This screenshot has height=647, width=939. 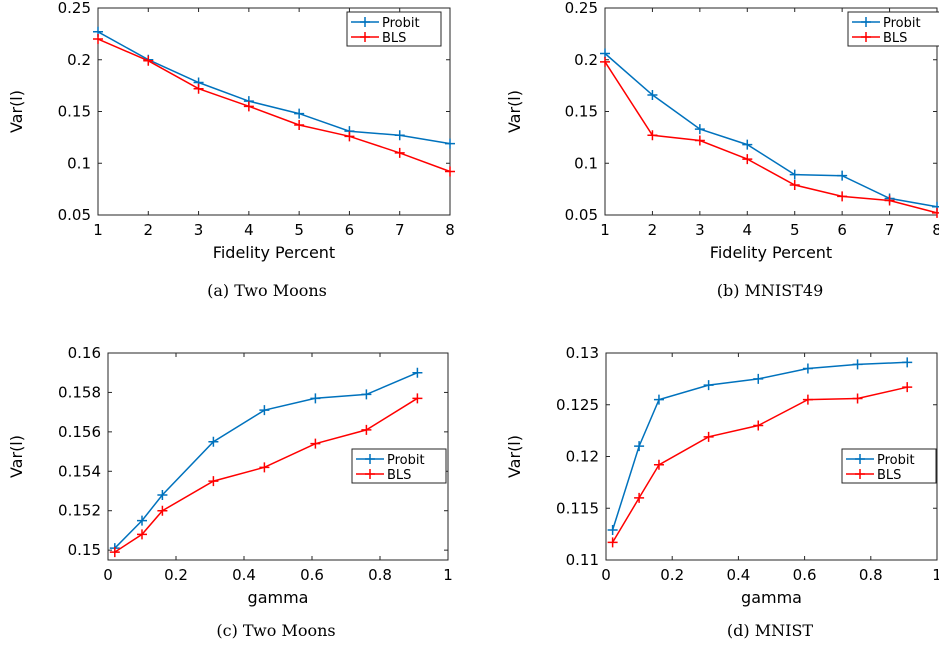 I want to click on x-tick-label: 0, so click(x=108, y=575).